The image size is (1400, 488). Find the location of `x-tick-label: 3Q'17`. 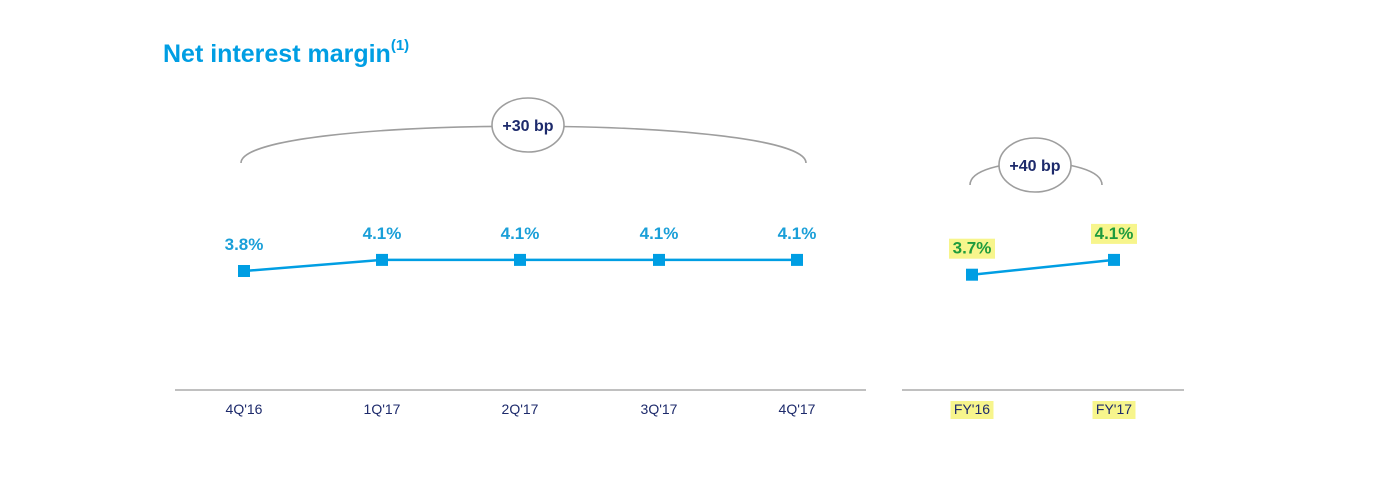

x-tick-label: 3Q'17 is located at coordinates (659, 409).